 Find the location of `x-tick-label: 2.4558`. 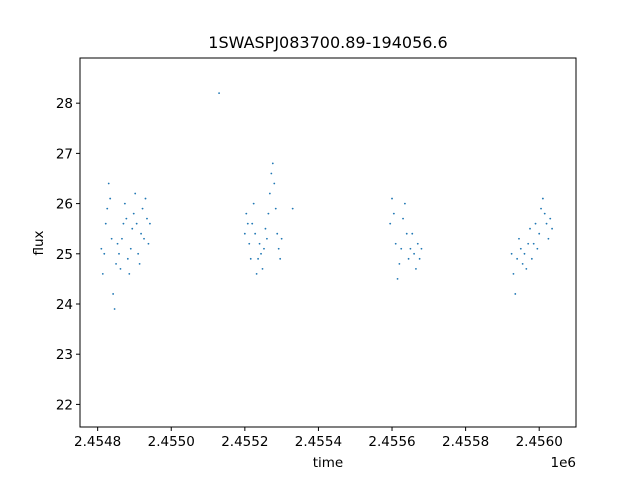

x-tick-label: 2.4558 is located at coordinates (465, 442).